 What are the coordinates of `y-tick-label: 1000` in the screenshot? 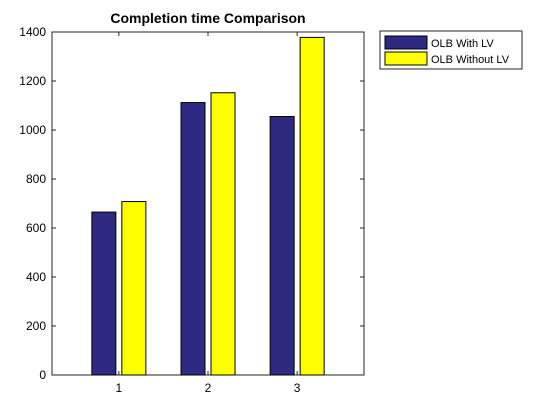 It's located at (32, 130).